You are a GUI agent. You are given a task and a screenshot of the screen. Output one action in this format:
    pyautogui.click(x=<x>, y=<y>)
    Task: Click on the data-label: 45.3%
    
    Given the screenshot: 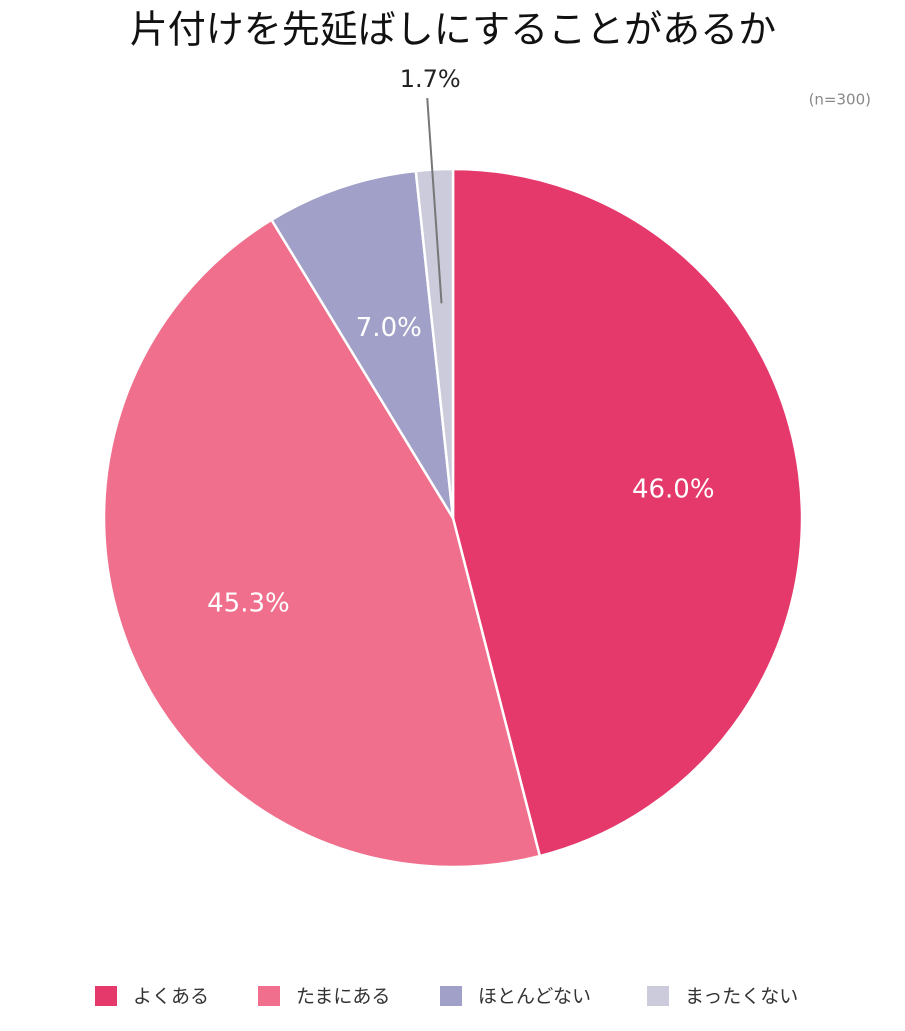 What is the action you would take?
    pyautogui.click(x=248, y=604)
    